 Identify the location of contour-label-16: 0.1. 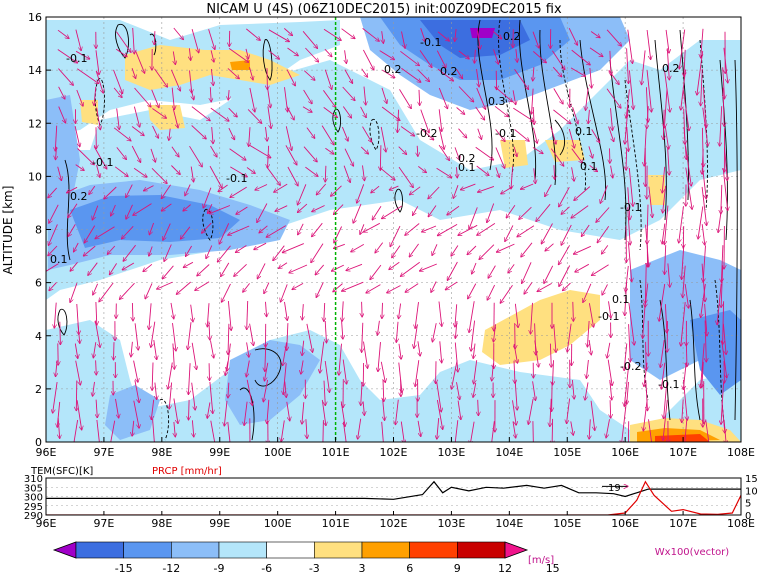
(621, 299).